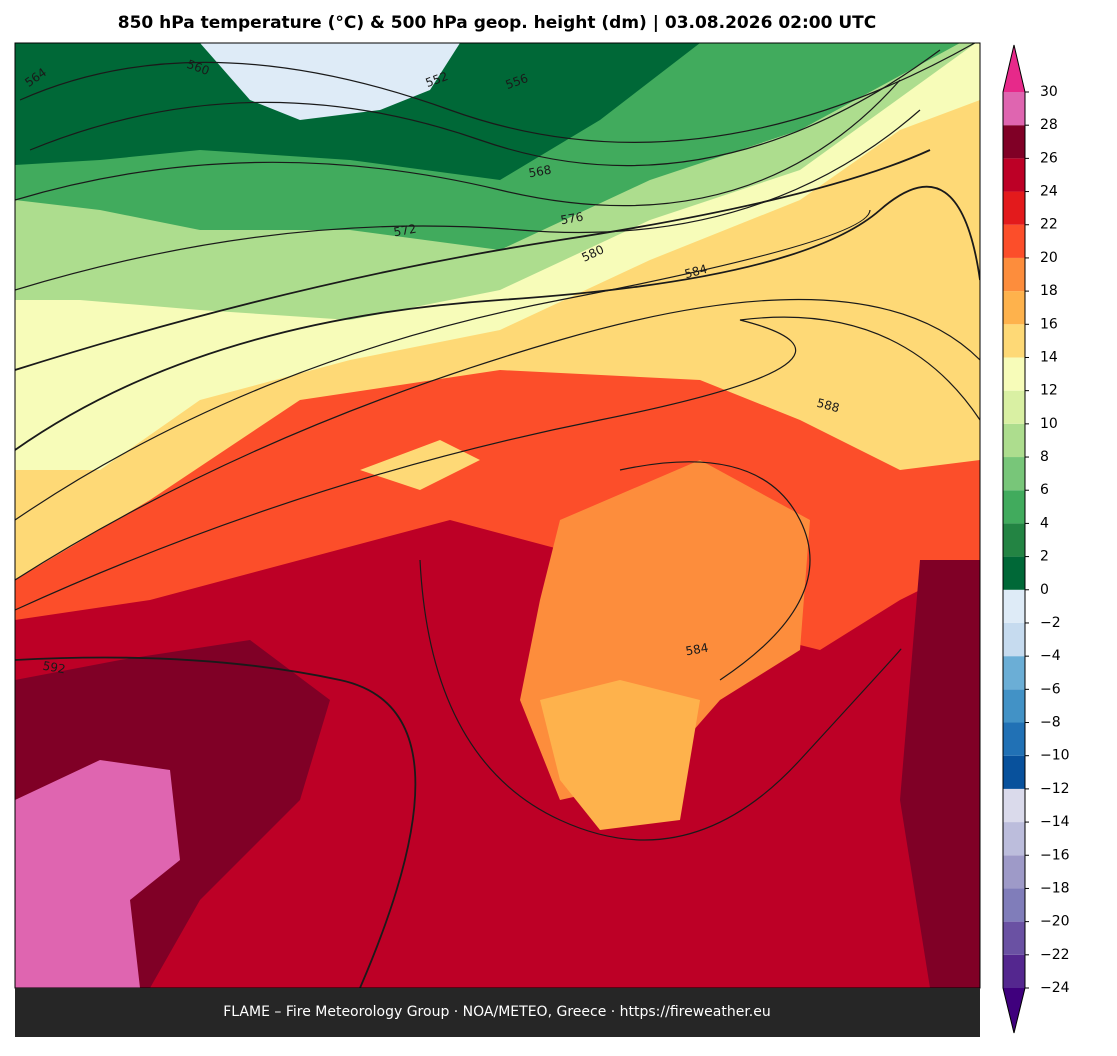  I want to click on colorbar-under, so click(1014, 1010).